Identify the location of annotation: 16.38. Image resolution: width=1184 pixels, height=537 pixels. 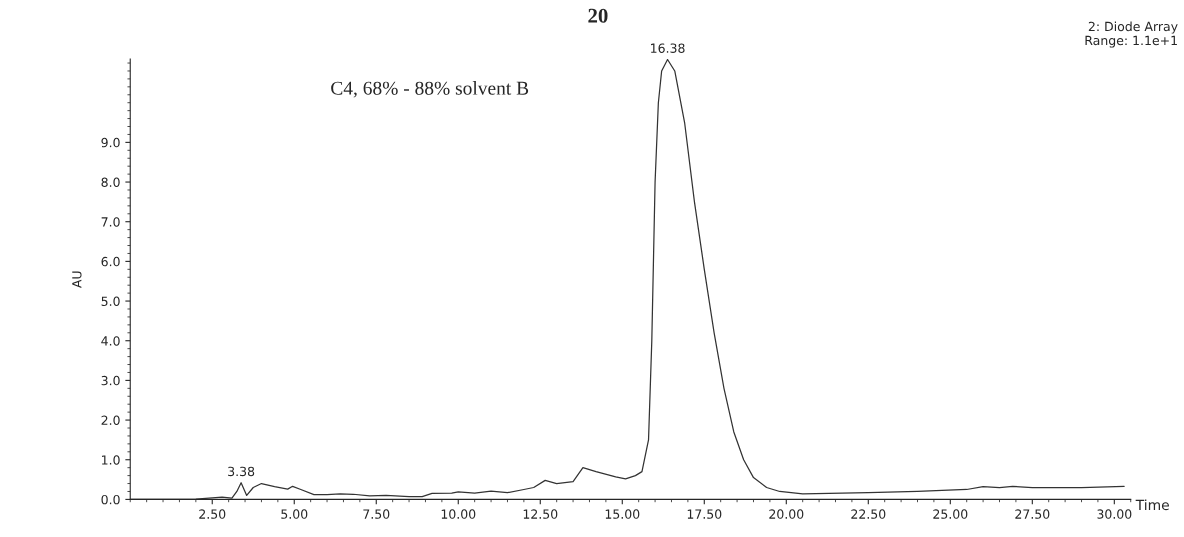
(668, 48).